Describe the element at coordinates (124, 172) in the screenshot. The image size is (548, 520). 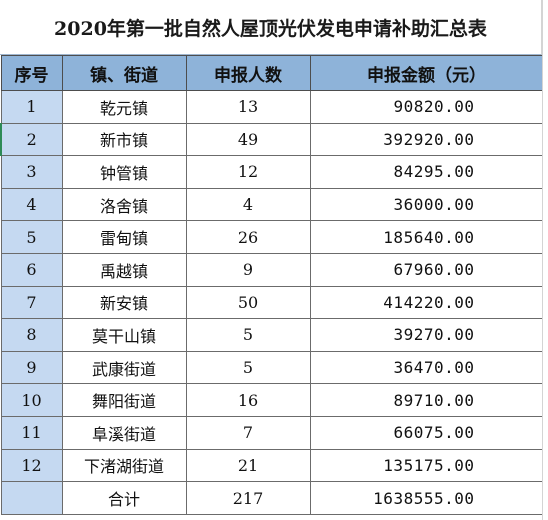
I see `cell-town: 钟管镇` at that location.